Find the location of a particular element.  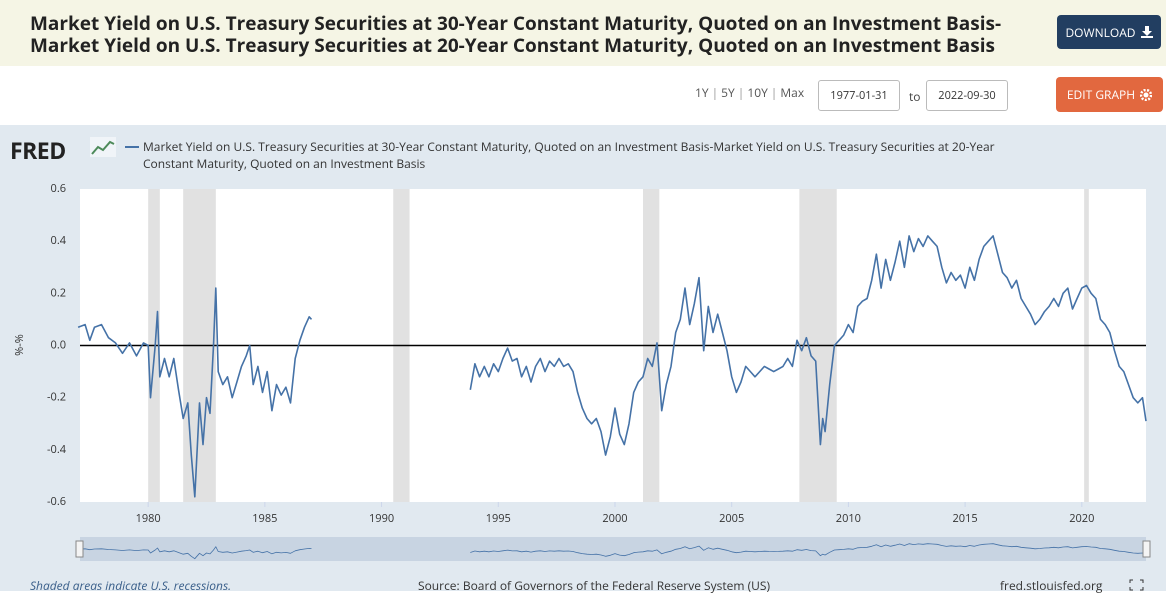

edit-graph-button: EDIT GRAPH is located at coordinates (1109, 94).